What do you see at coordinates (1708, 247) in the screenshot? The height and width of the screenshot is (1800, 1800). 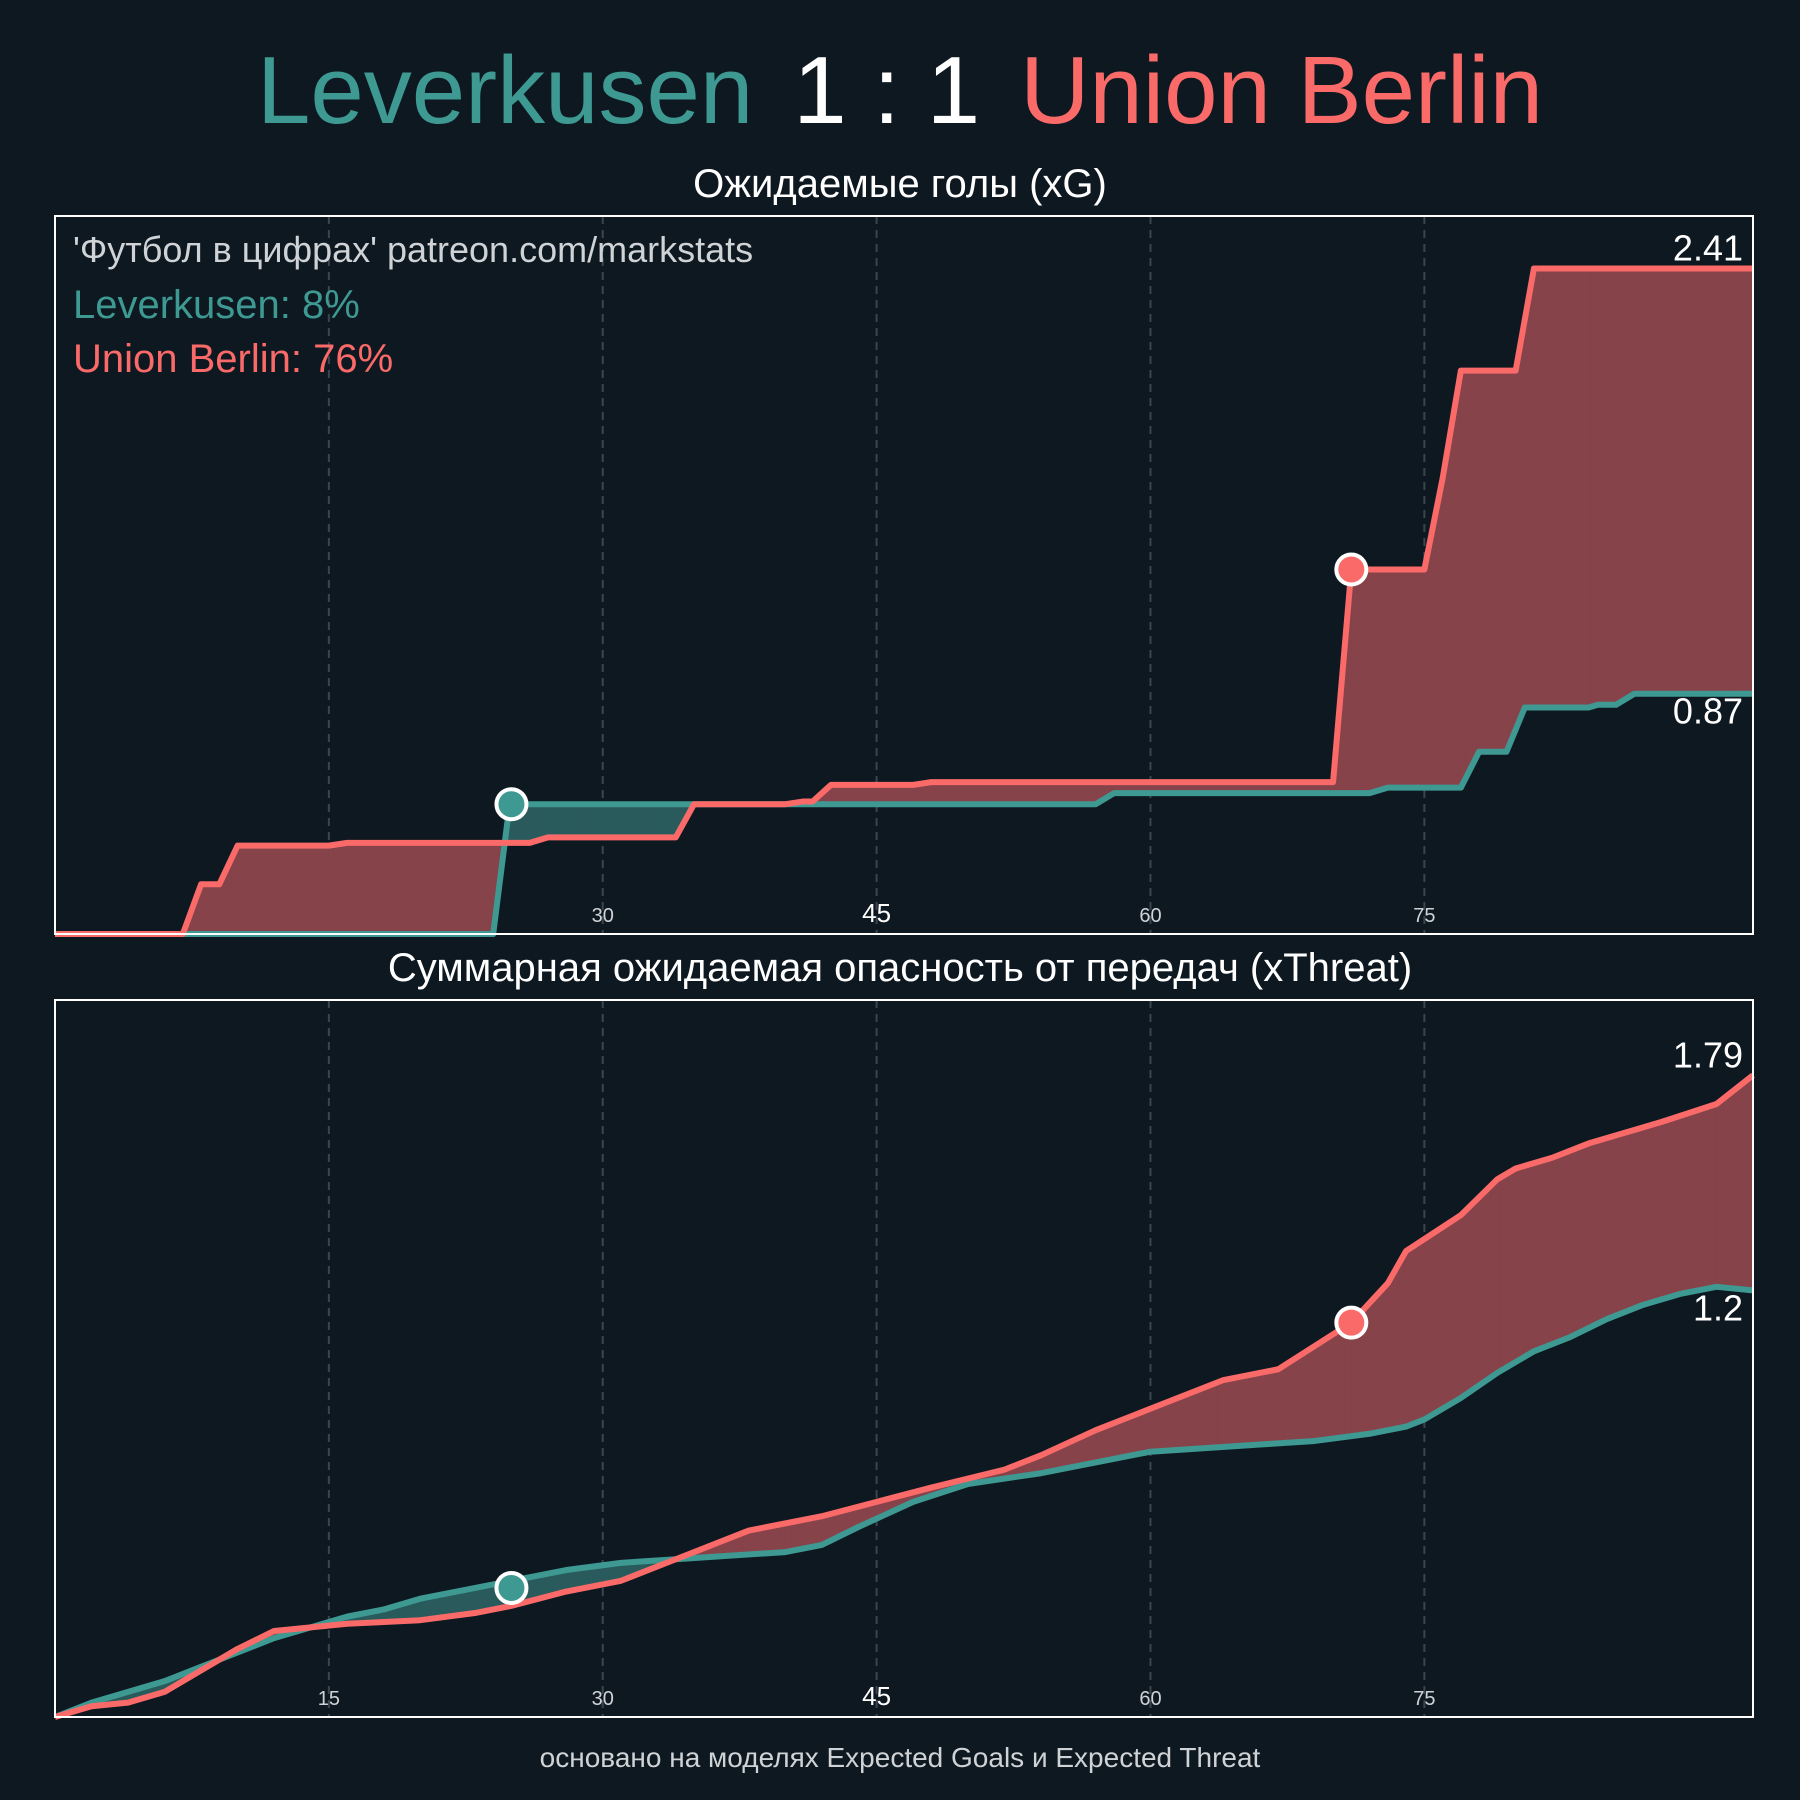 I see `undefined-end-value-label: 2.41` at bounding box center [1708, 247].